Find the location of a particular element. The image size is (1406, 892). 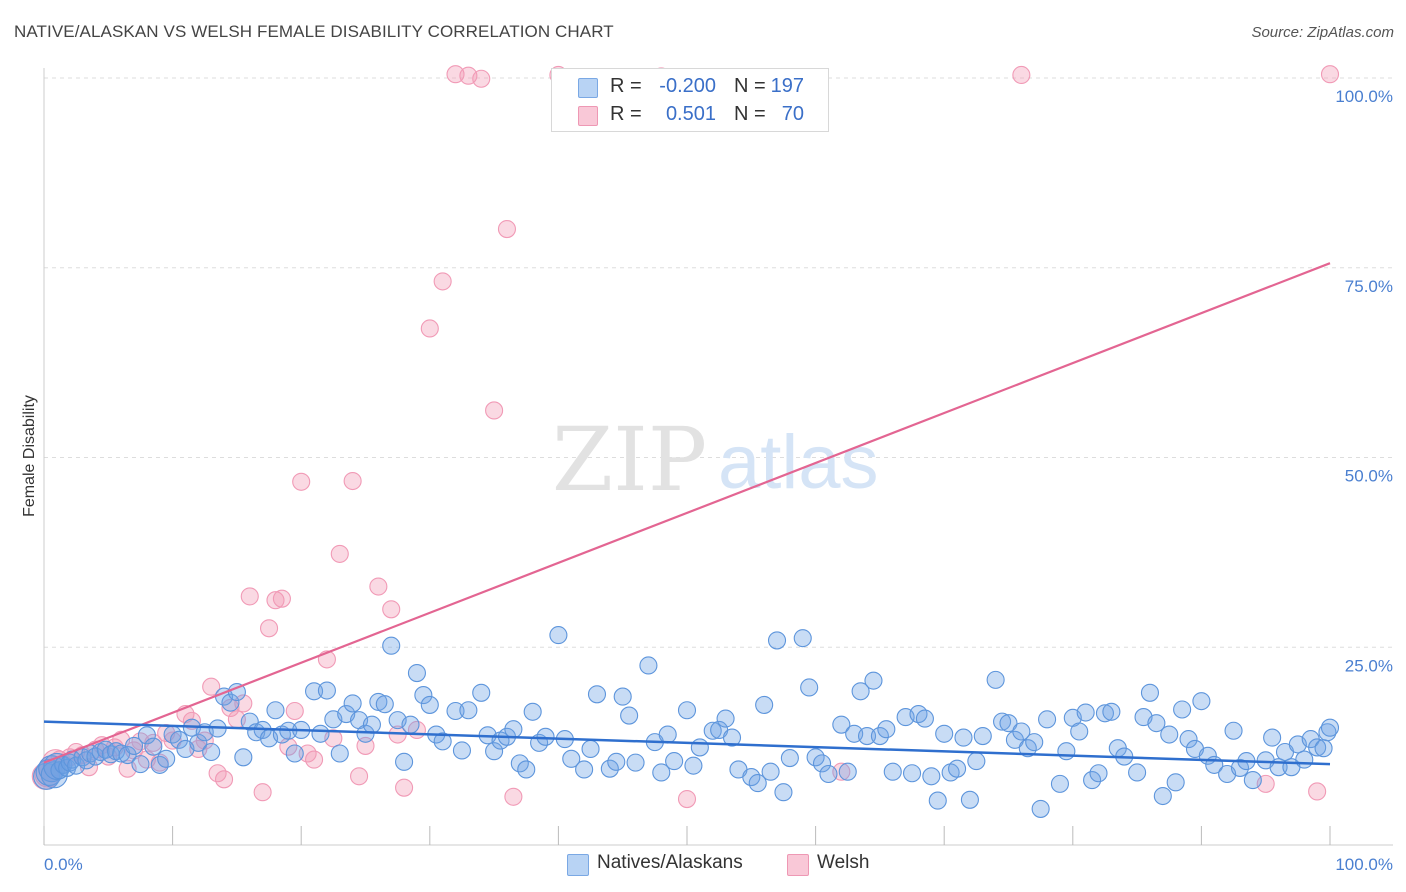

watermark-zip: ZIP is located at coordinates (629, 459).